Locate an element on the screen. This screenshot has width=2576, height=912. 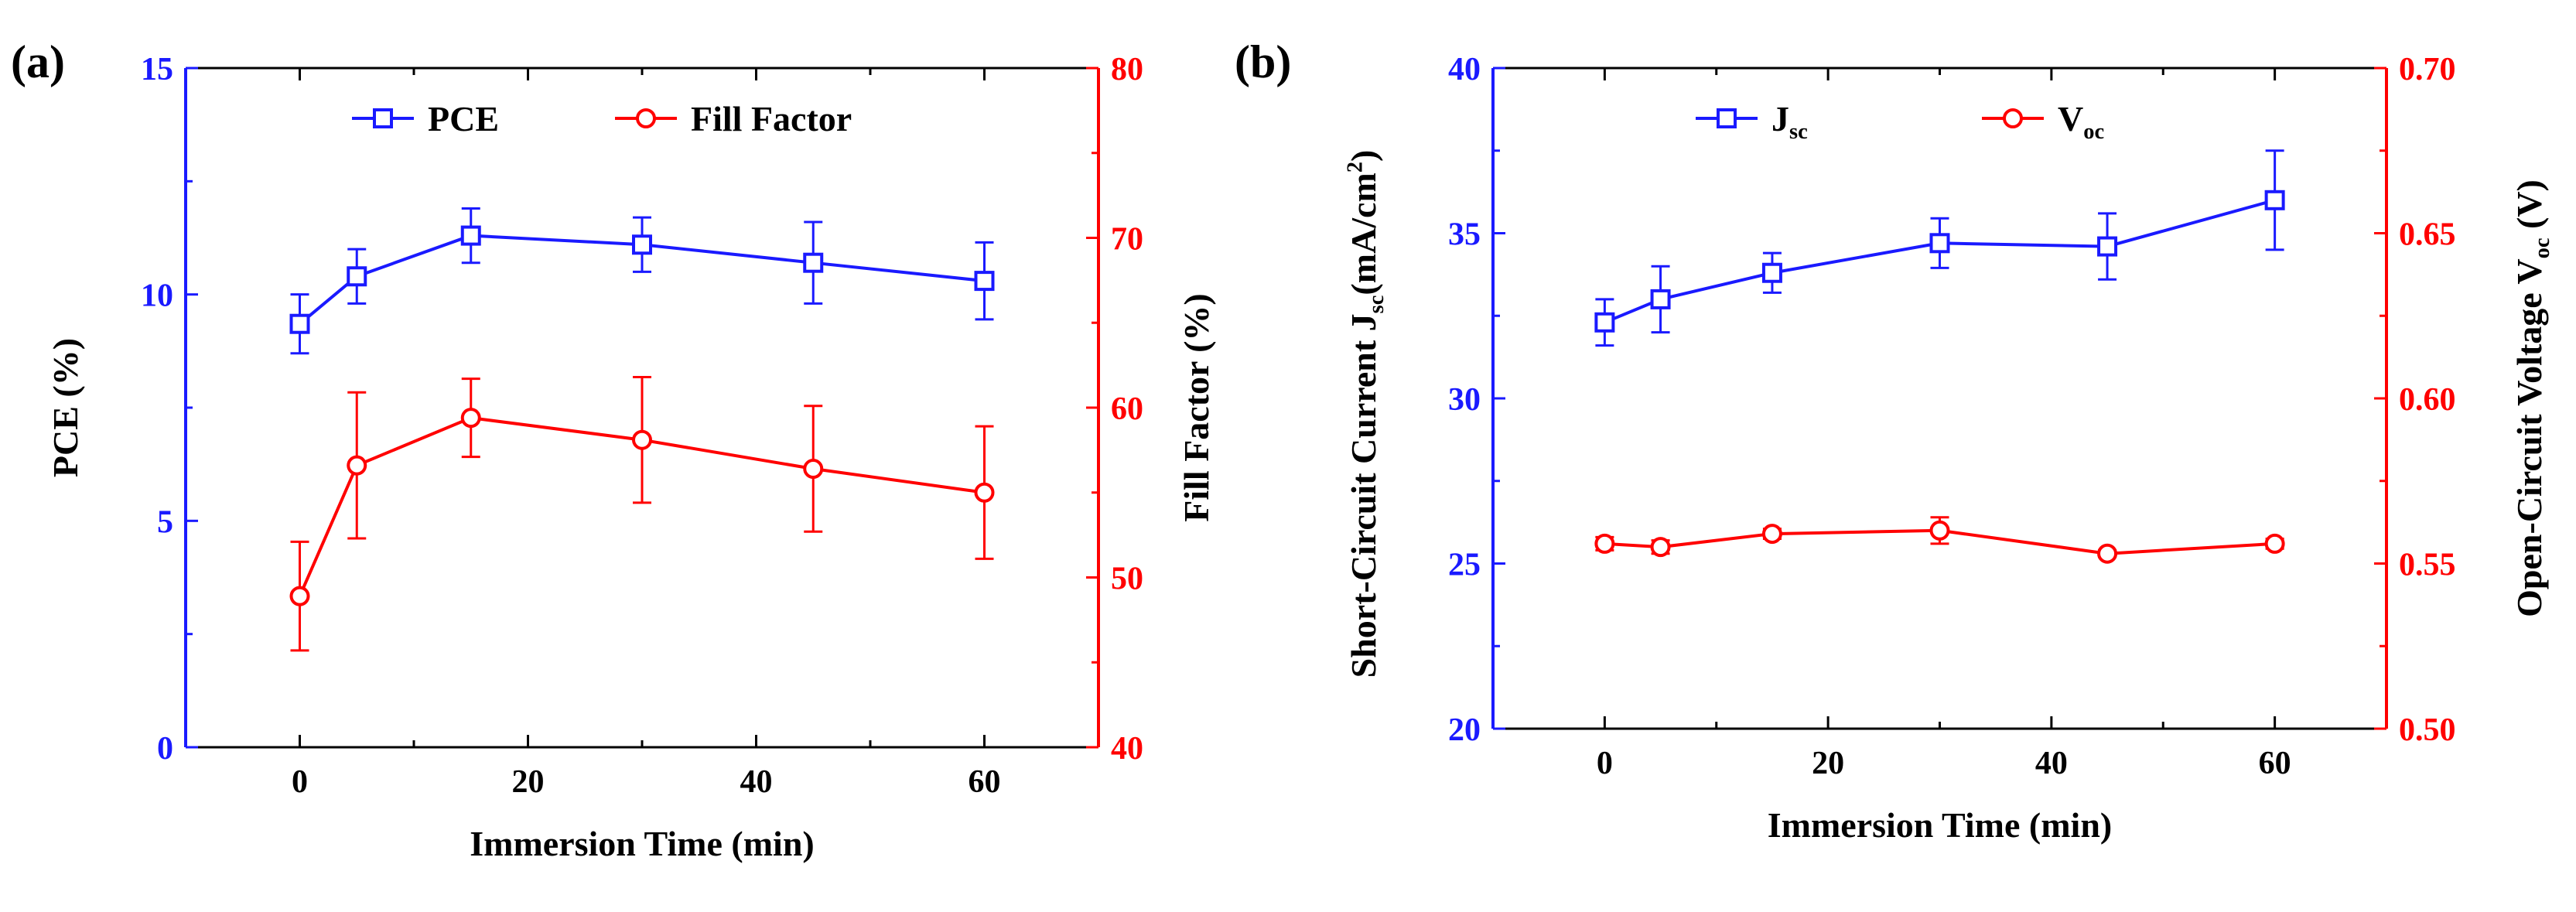
left-y-axis-title: Short-Circuit Current Jsc(mA/cm2) is located at coordinates (1366, 414).